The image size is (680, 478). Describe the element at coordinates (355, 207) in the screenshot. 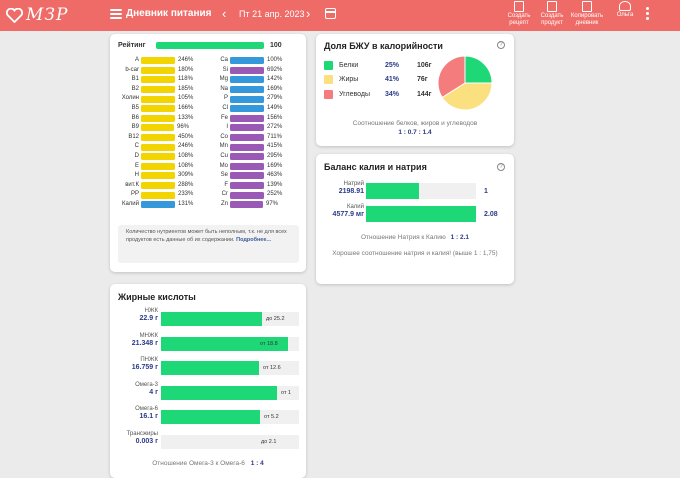

I see `kna-name: Калий` at that location.